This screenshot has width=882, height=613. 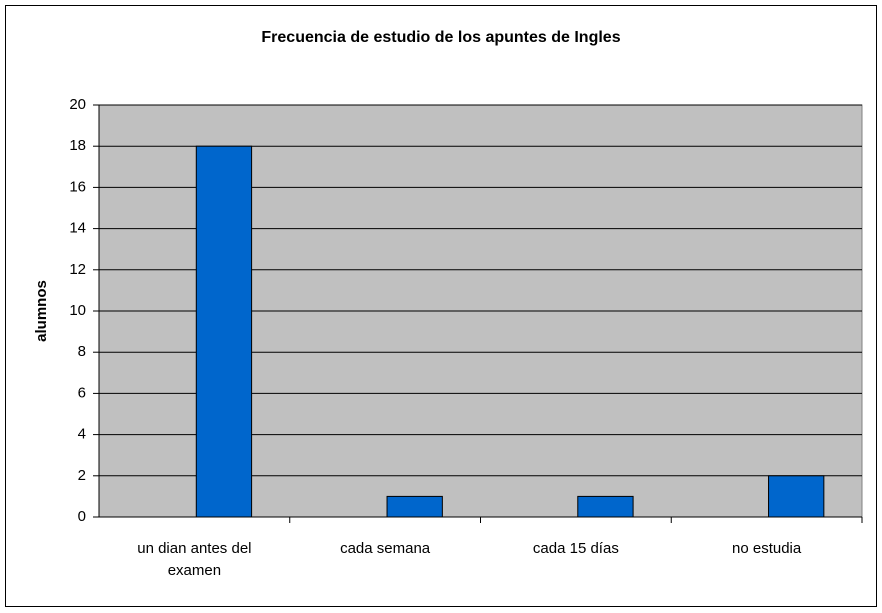 What do you see at coordinates (82, 516) in the screenshot?
I see `y-tick-label: 0` at bounding box center [82, 516].